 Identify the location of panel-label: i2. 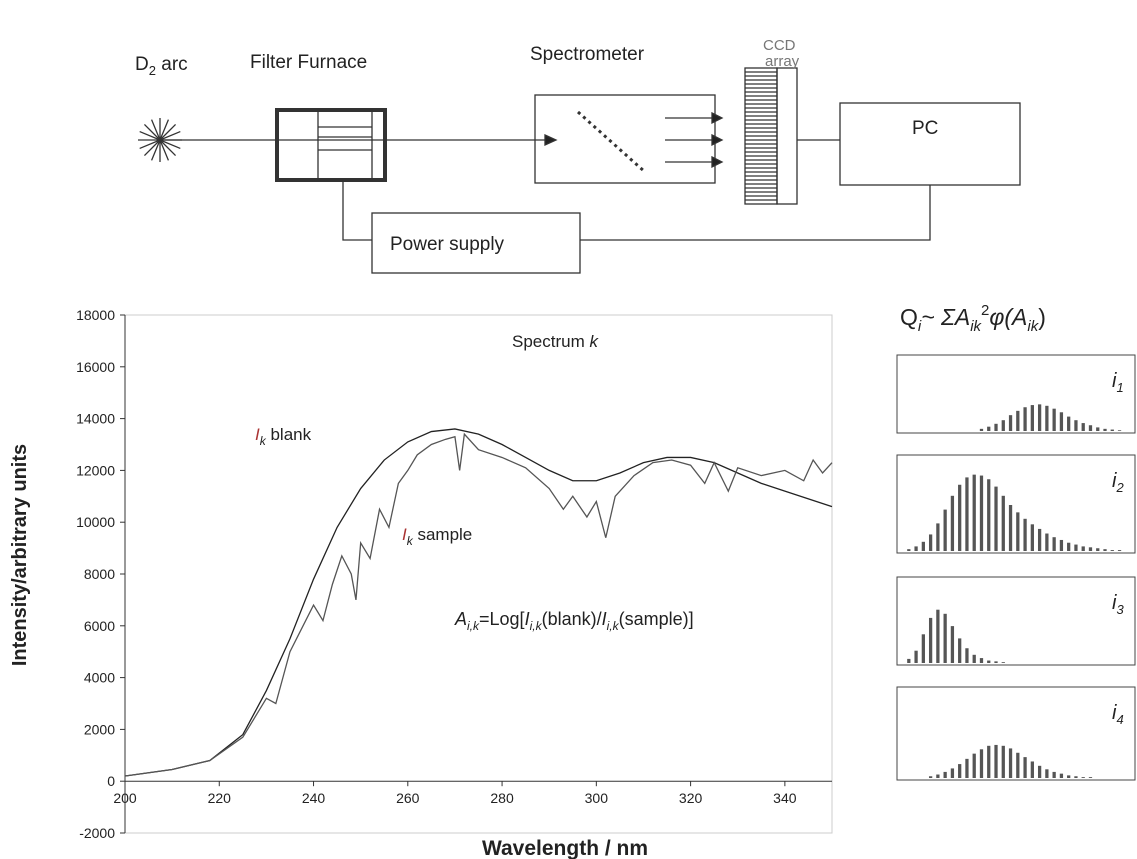
(1118, 482).